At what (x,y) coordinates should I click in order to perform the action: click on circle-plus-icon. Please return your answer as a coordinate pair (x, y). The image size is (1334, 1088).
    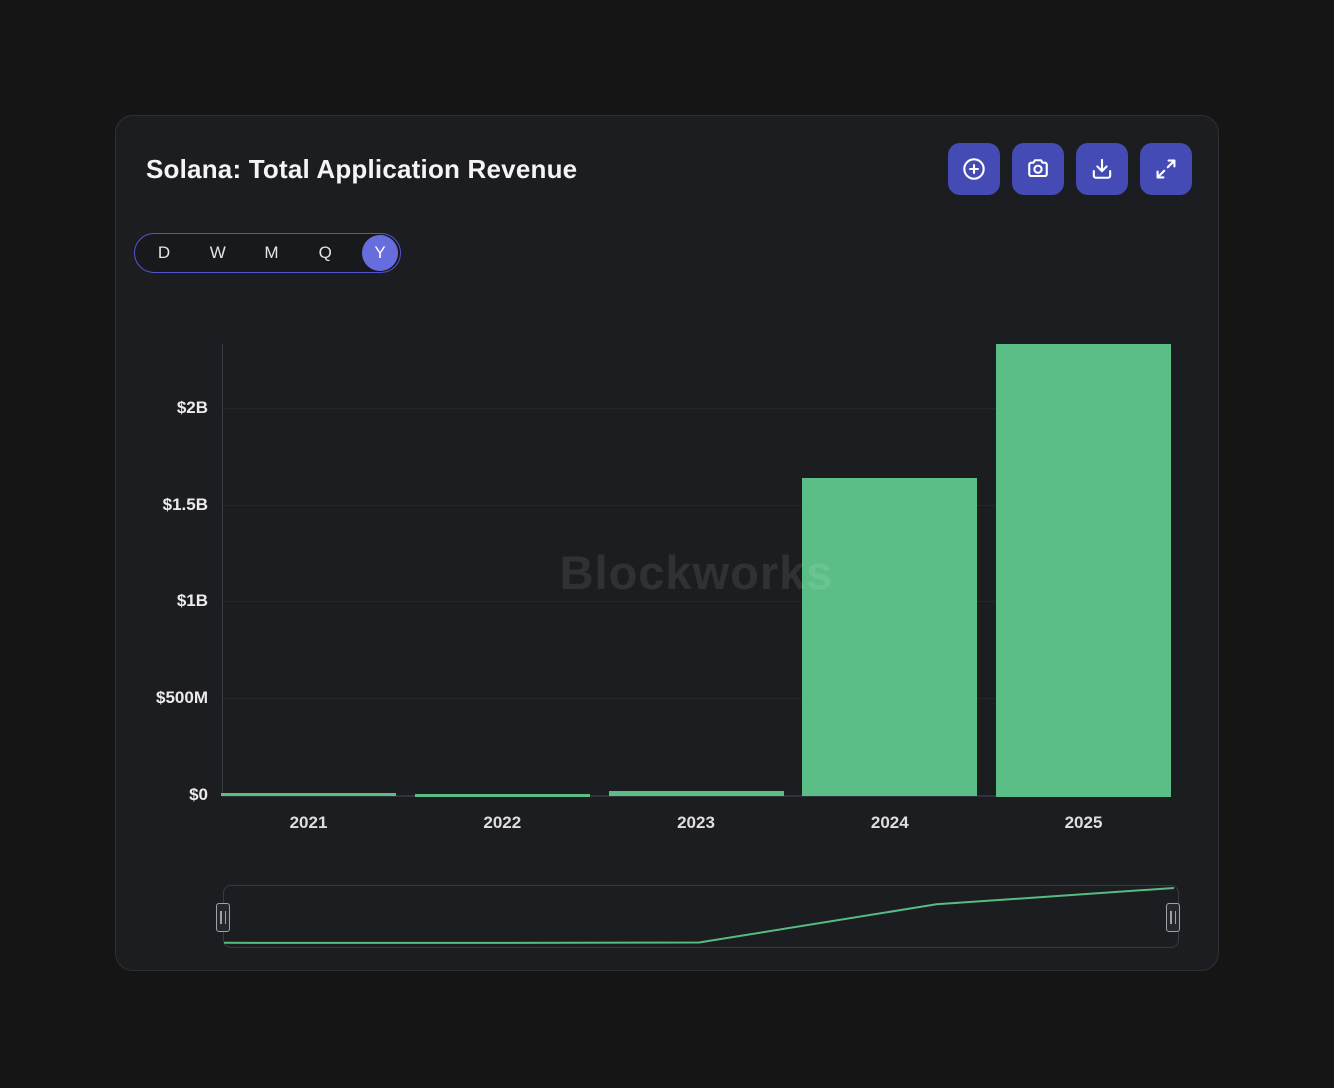
    Looking at the image, I should click on (974, 169).